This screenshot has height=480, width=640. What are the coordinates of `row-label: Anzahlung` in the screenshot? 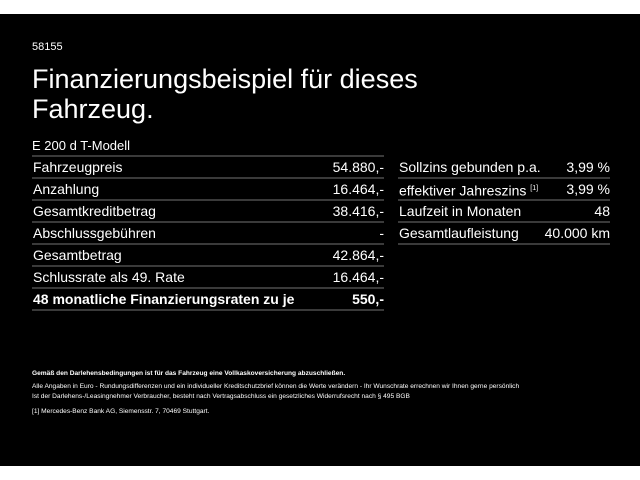 It's located at (66, 189).